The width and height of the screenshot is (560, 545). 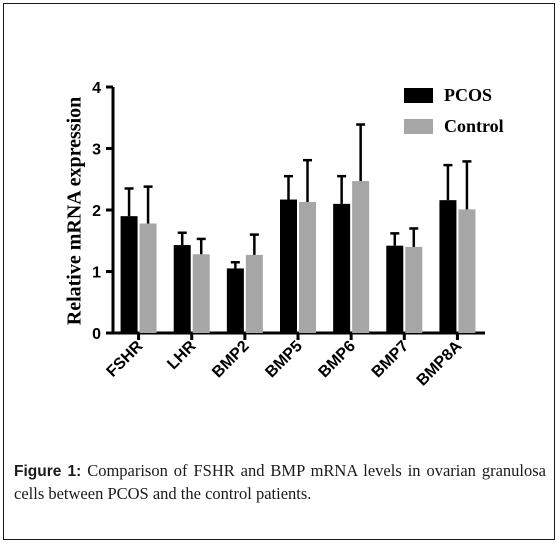 What do you see at coordinates (96, 334) in the screenshot?
I see `y-tick-label: 0` at bounding box center [96, 334].